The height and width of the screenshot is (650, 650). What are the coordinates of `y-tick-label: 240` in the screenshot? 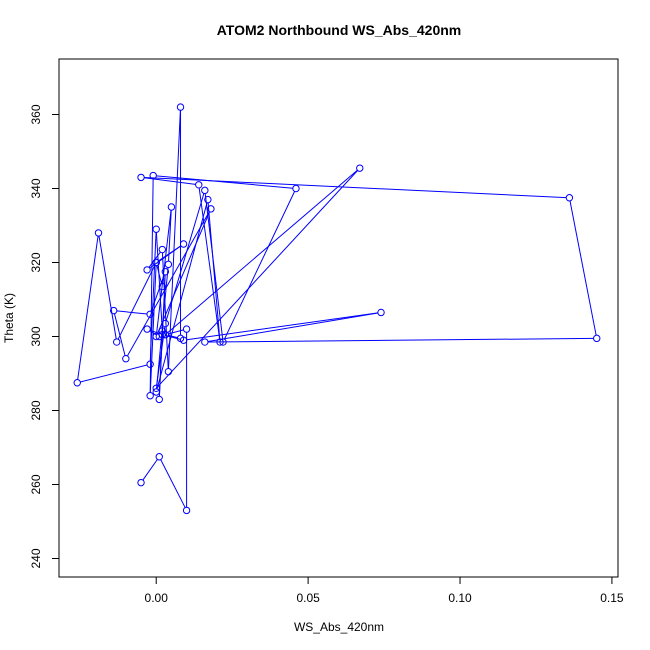 It's located at (36, 558).